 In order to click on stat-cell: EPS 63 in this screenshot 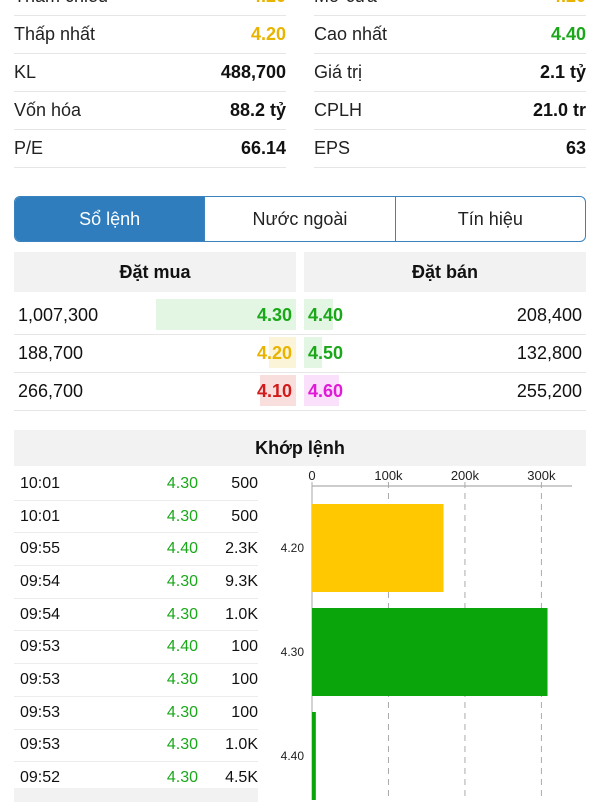, I will do `click(450, 149)`.